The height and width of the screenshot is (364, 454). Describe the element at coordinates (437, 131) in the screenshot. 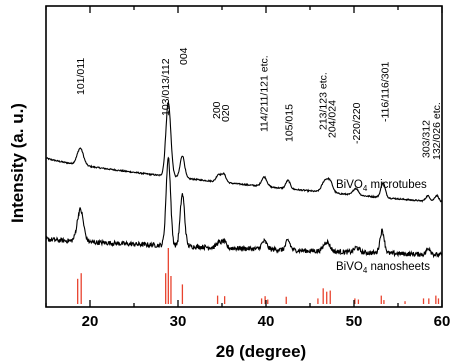

I see `peak-annotation: 132/026 etc.` at that location.